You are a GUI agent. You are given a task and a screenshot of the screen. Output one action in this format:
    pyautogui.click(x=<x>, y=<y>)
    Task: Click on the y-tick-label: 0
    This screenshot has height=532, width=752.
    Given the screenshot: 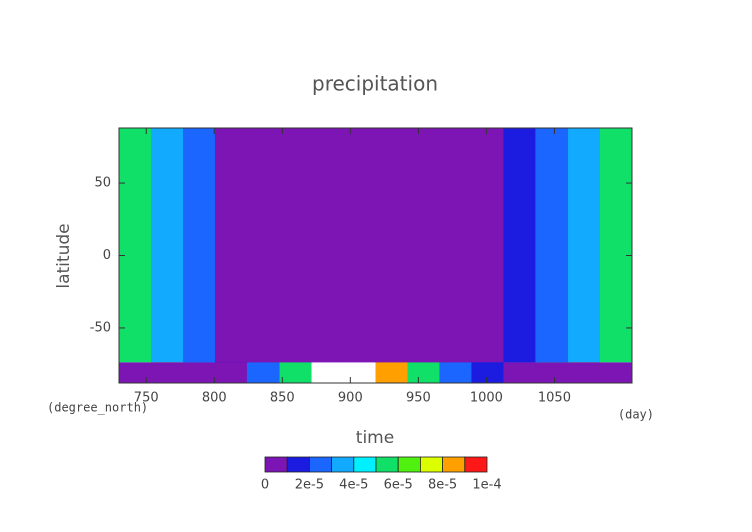 What is the action you would take?
    pyautogui.click(x=107, y=255)
    